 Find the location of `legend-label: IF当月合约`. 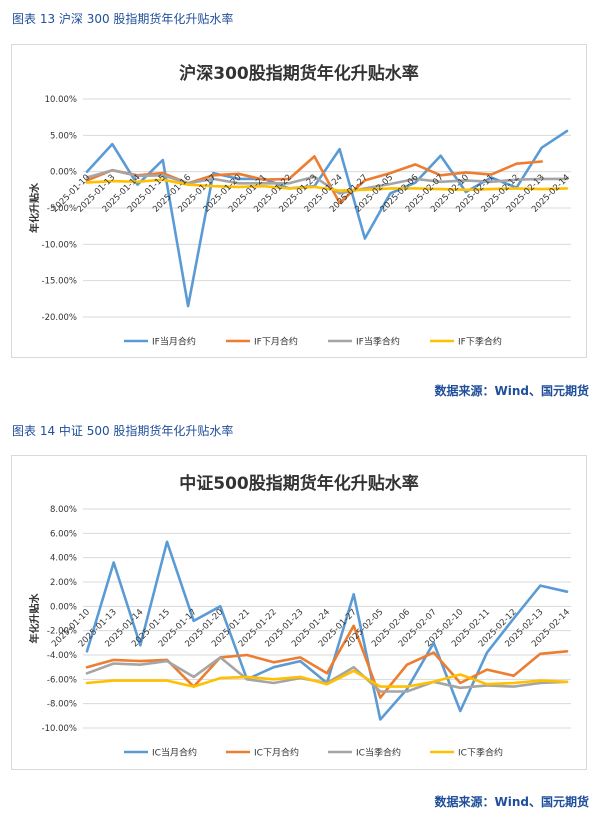

legend-label: IF当月合约 is located at coordinates (174, 342).